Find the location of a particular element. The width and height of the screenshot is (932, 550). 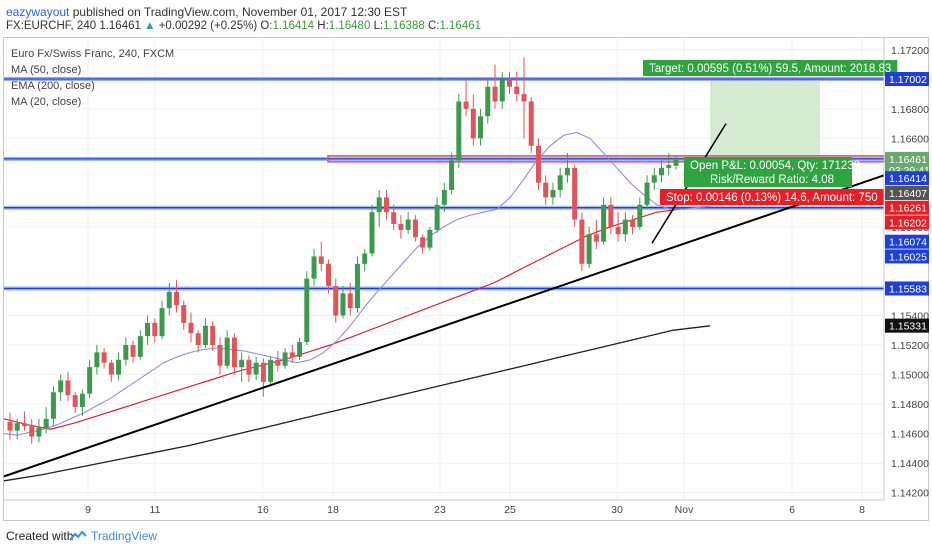

target-label-bg is located at coordinates (770, 68).